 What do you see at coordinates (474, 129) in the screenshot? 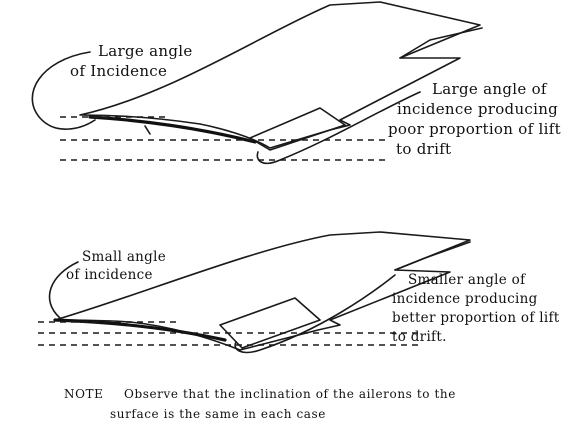
I see `top-effect-label-line3: poor proportion of lift` at bounding box center [474, 129].